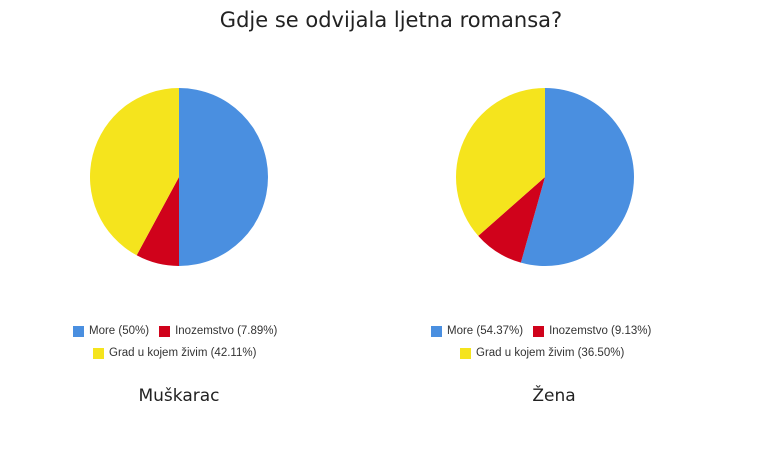 The image size is (782, 449). What do you see at coordinates (554, 396) in the screenshot?
I see `pie-caption-zena: Žena` at bounding box center [554, 396].